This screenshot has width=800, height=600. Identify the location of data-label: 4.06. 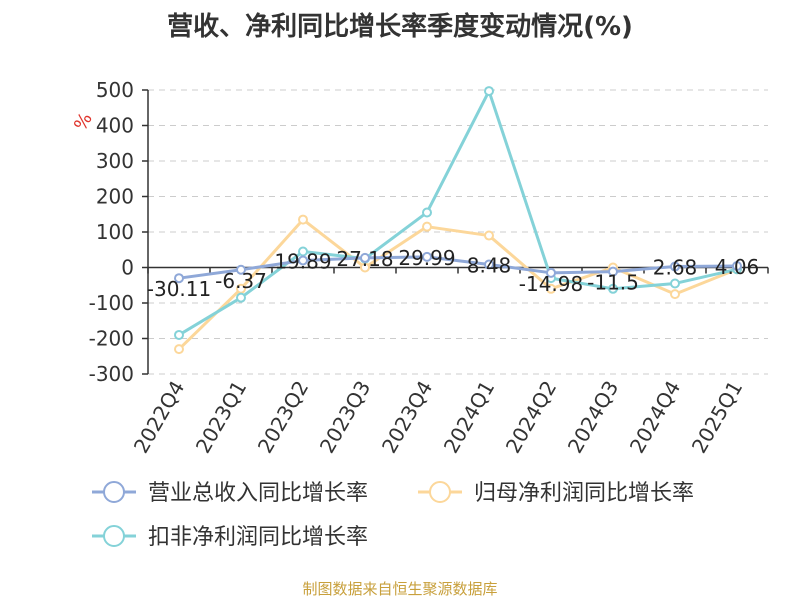
(737, 267).